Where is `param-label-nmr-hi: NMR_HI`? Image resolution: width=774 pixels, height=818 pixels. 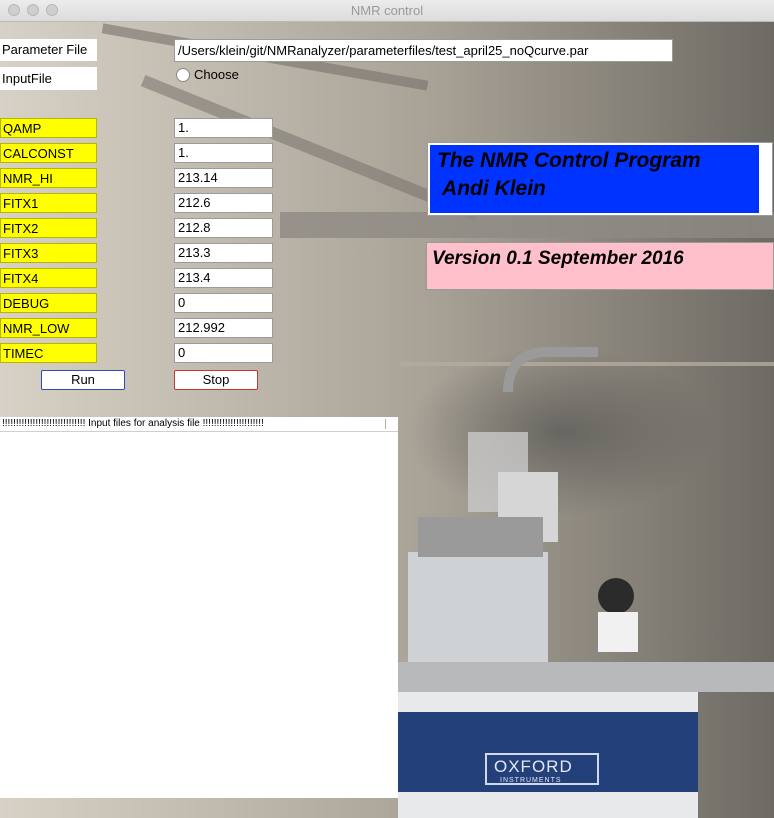 param-label-nmr-hi: NMR_HI is located at coordinates (48, 178).